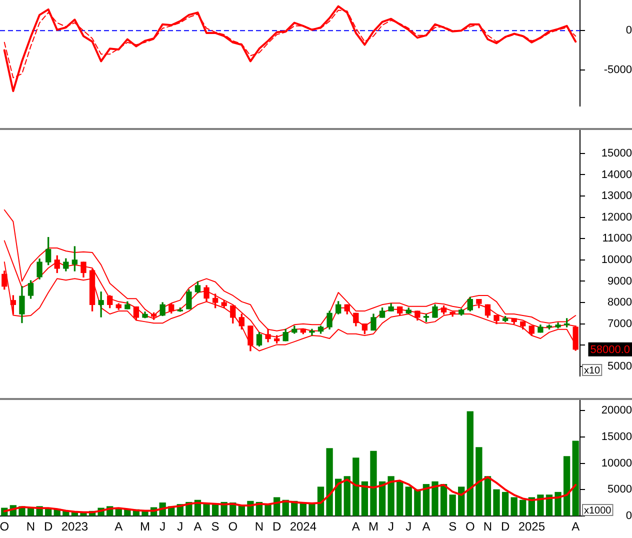 Image resolution: width=632 pixels, height=538 pixels. What do you see at coordinates (616, 410) in the screenshot?
I see `y-tick-label: 20000` at bounding box center [616, 410].